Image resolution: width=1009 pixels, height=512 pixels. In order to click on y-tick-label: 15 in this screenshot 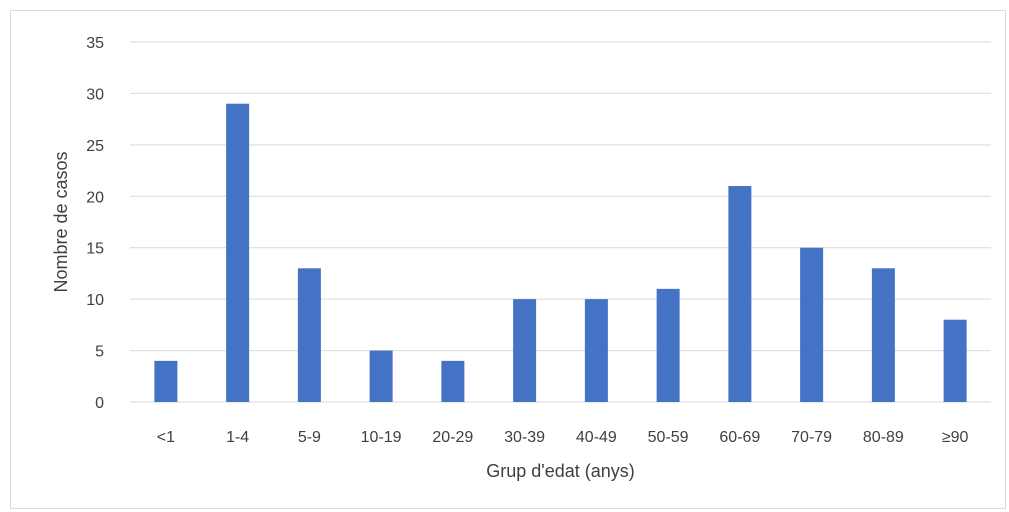, I will do `click(95, 249)`.